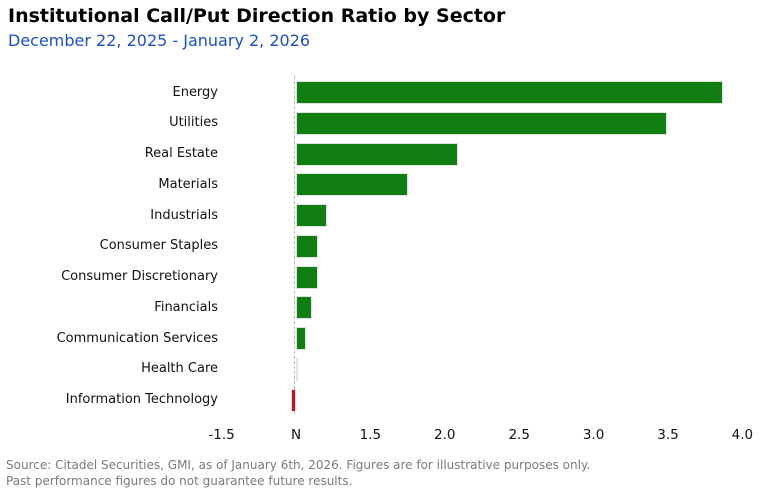  Describe the element at coordinates (593, 435) in the screenshot. I see `x-tick-label-30: 3.0` at that location.